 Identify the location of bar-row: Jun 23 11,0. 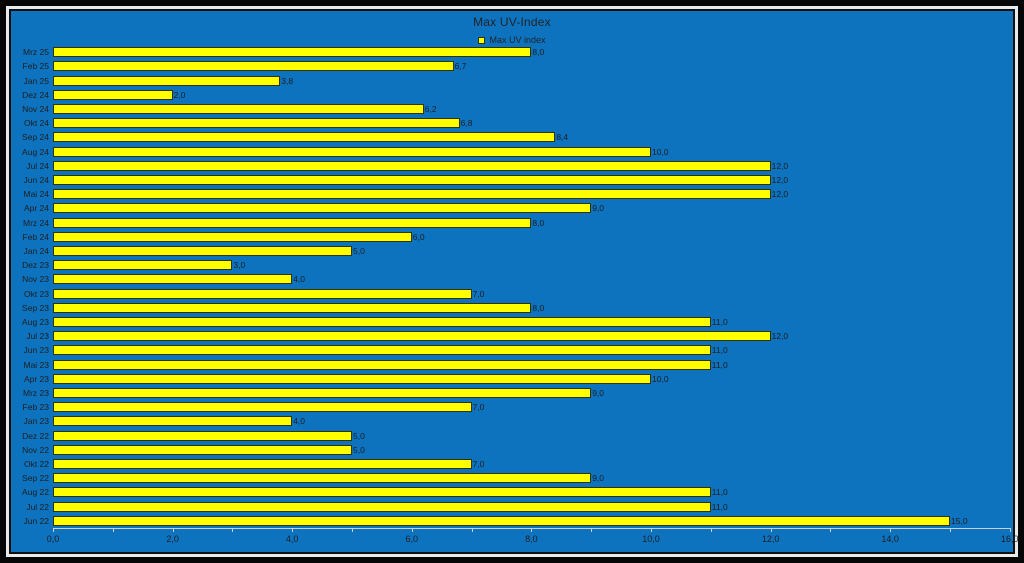
(512, 350).